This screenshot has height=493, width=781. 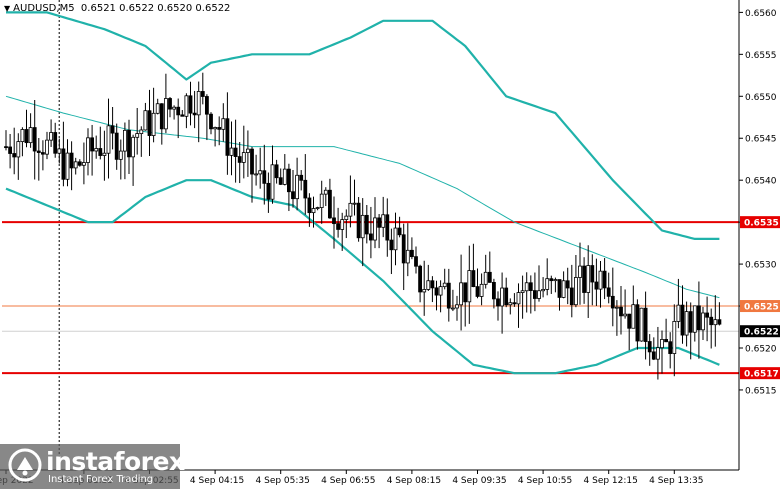 I want to click on time-tick-label: 4 Sep 04:15, so click(x=217, y=481).